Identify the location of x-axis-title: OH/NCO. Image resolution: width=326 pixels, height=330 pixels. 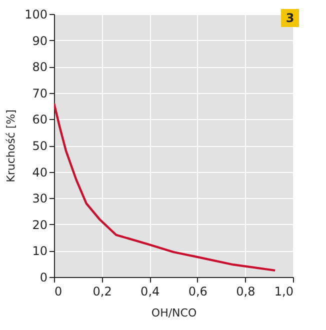
(174, 313).